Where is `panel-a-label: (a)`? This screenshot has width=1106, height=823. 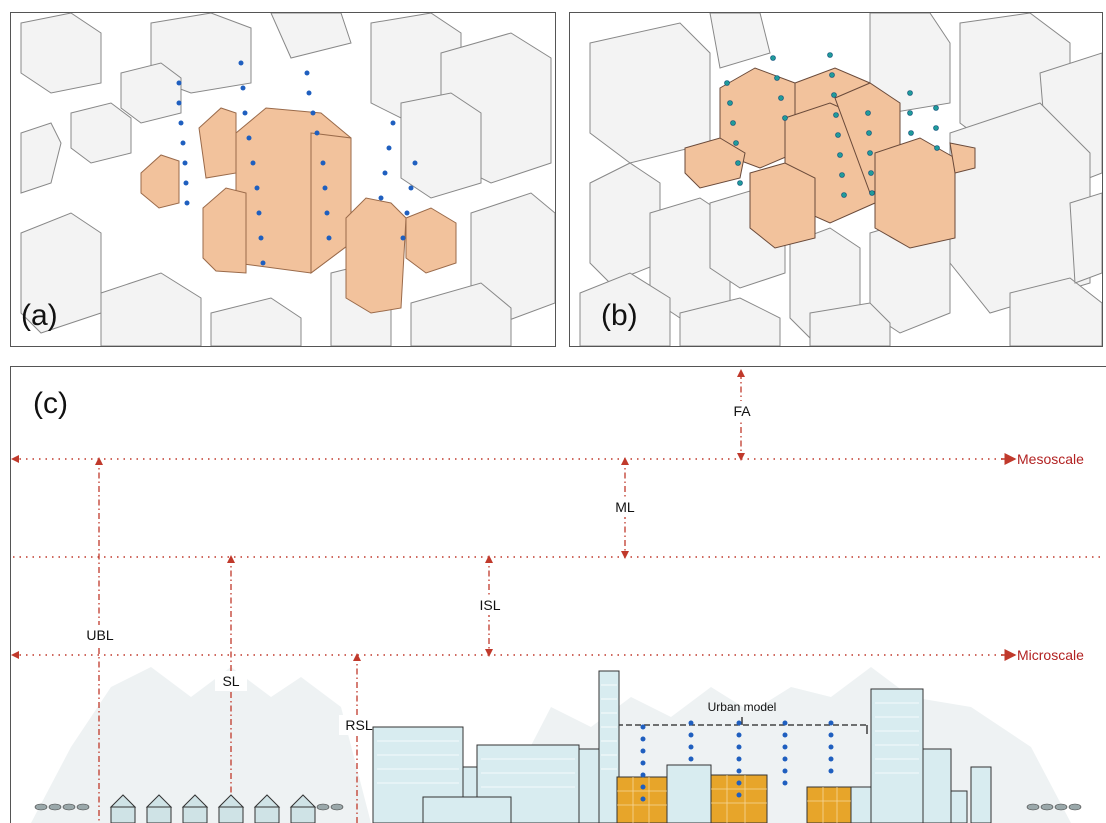
panel-a-label: (a) is located at coordinates (39, 315).